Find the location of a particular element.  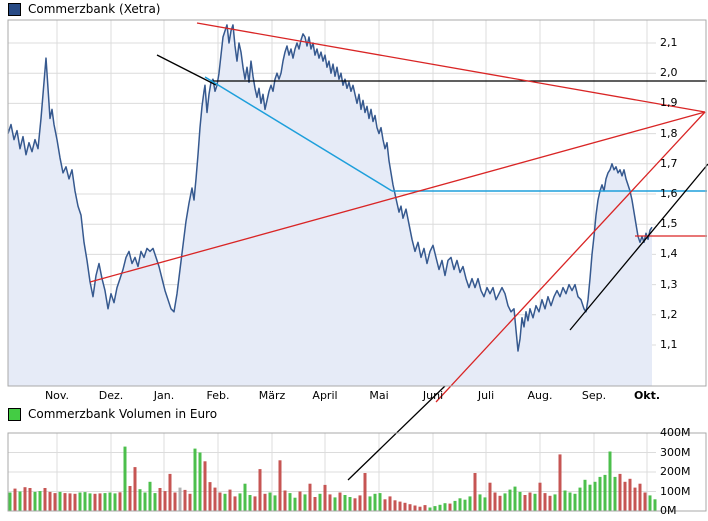

month-label: Aug. is located at coordinates (540, 395).